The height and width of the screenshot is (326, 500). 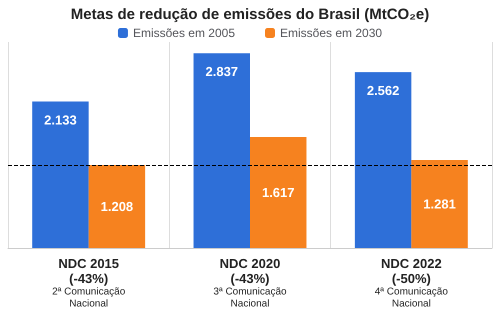 What do you see at coordinates (331, 33) in the screenshot?
I see `legend-label: Emissões em 2030` at bounding box center [331, 33].